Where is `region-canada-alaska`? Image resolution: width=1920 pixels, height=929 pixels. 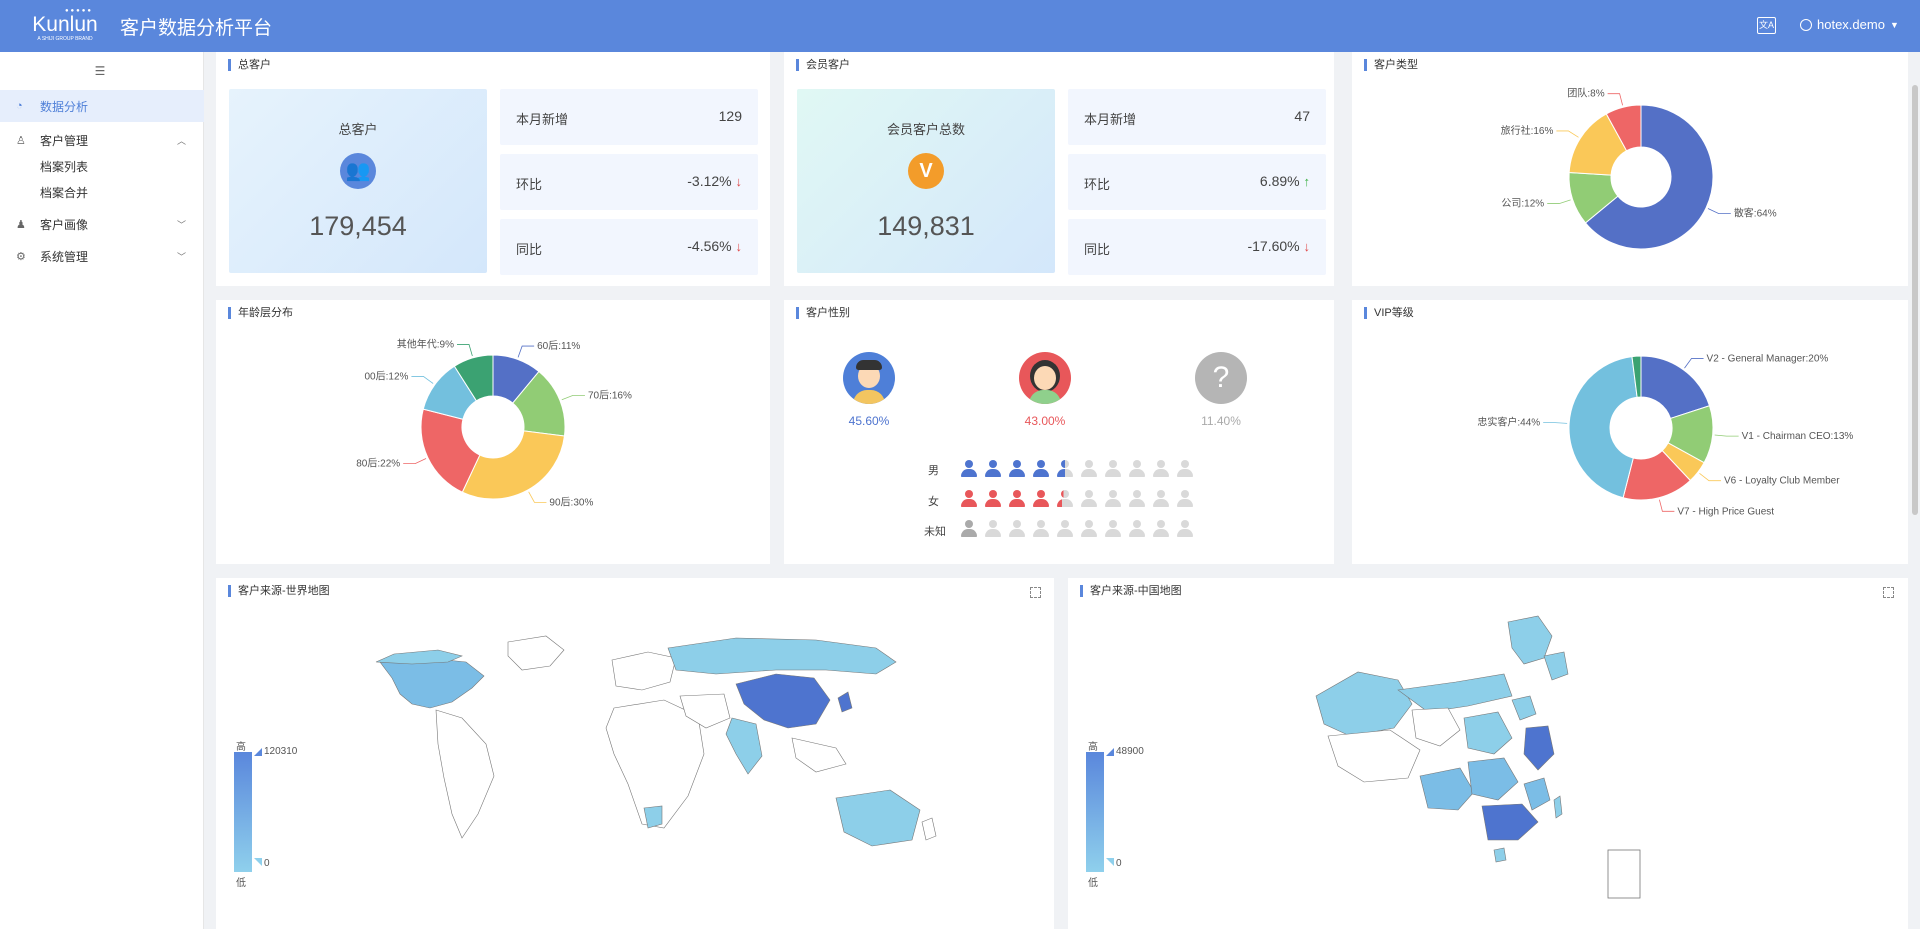
region-canada-alaska is located at coordinates (419, 657).